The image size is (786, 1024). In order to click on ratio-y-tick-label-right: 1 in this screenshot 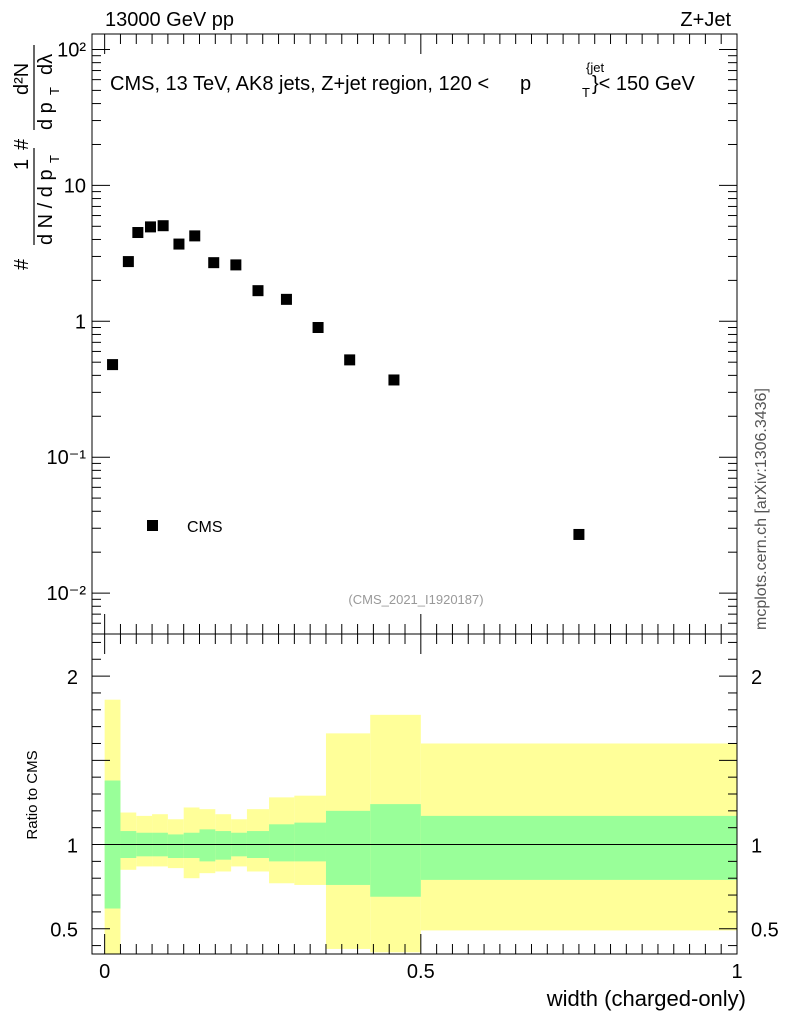, I will do `click(756, 847)`.